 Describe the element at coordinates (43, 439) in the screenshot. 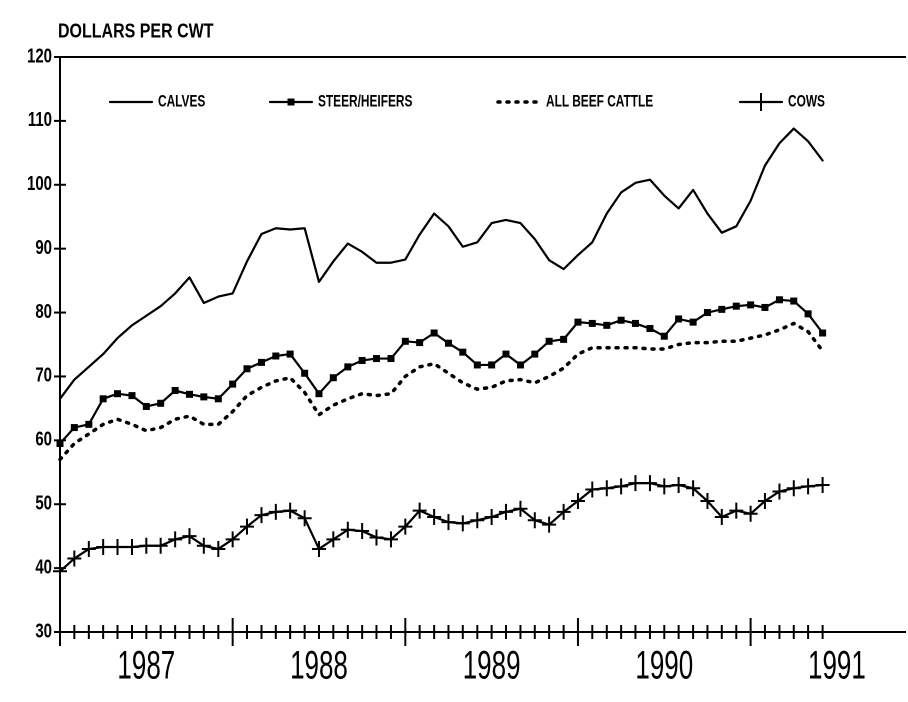

I see `y-tick-label: 60` at that location.